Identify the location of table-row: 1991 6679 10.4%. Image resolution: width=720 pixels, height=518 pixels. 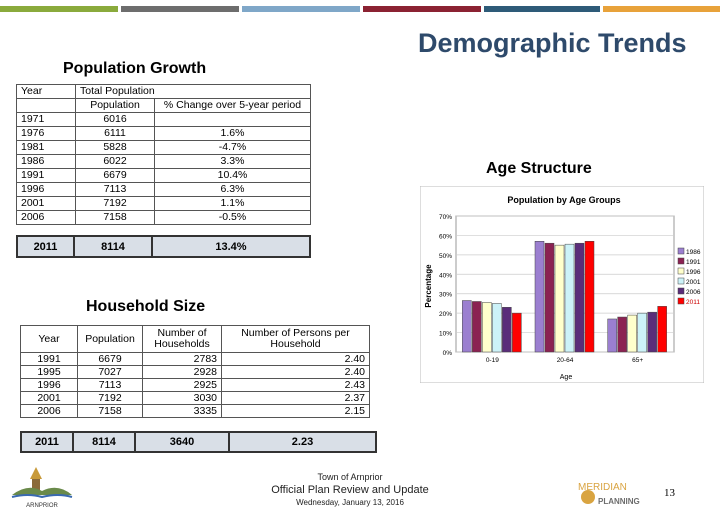
(163, 175).